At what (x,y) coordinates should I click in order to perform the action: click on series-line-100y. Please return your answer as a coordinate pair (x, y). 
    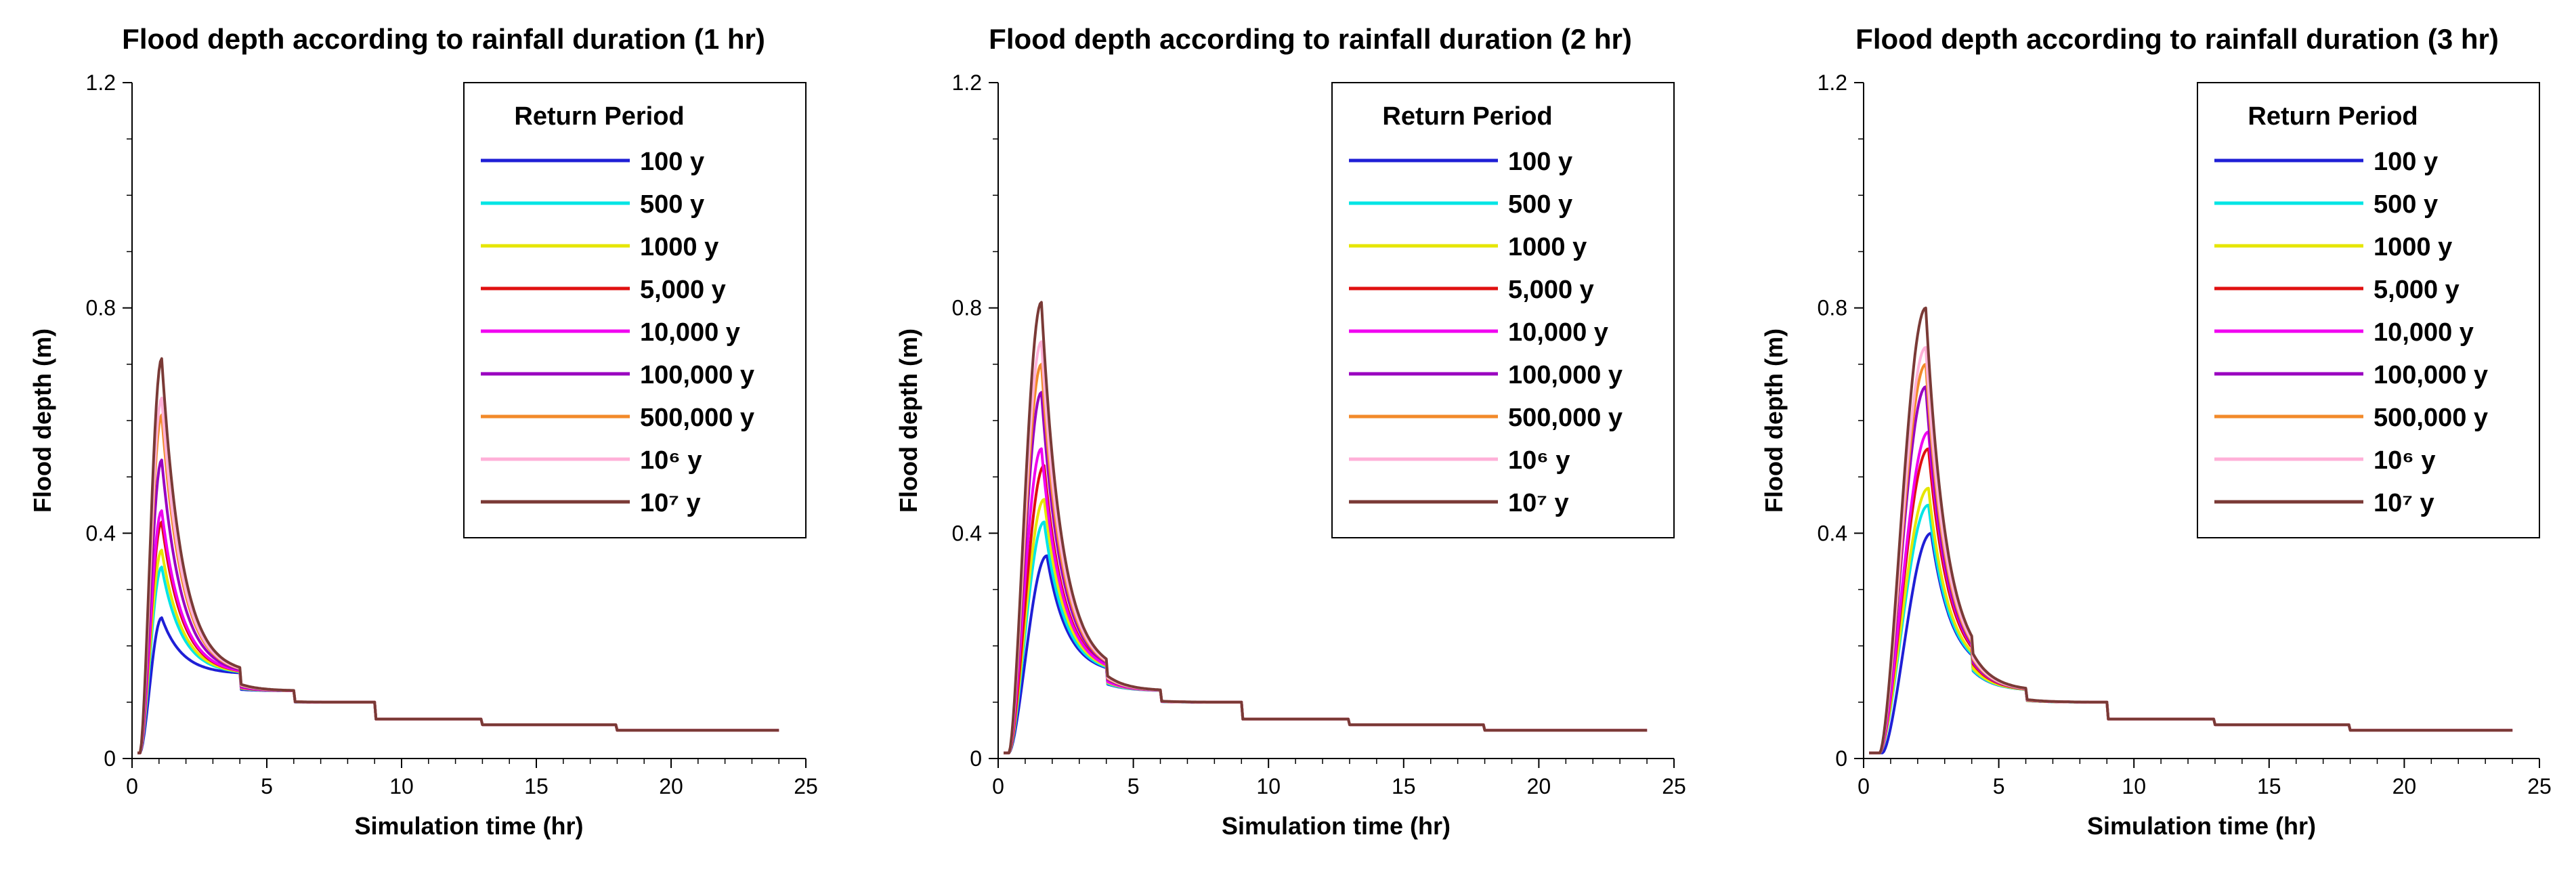
    Looking at the image, I should click on (458, 685).